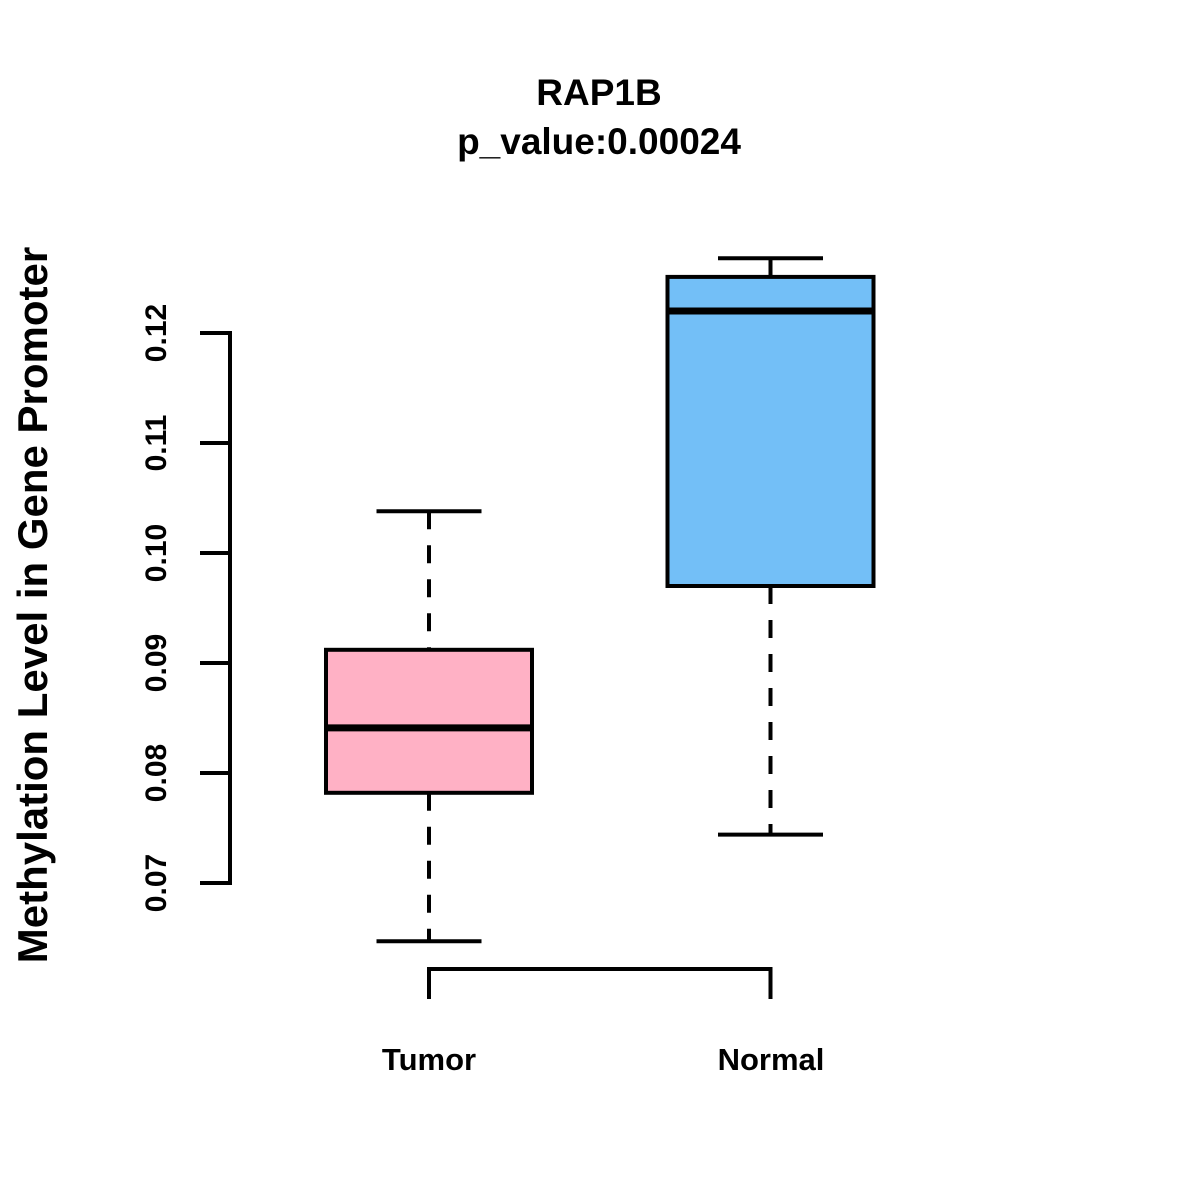 The image size is (1200, 1200). I want to click on y-tick-label: 0.10, so click(156, 553).